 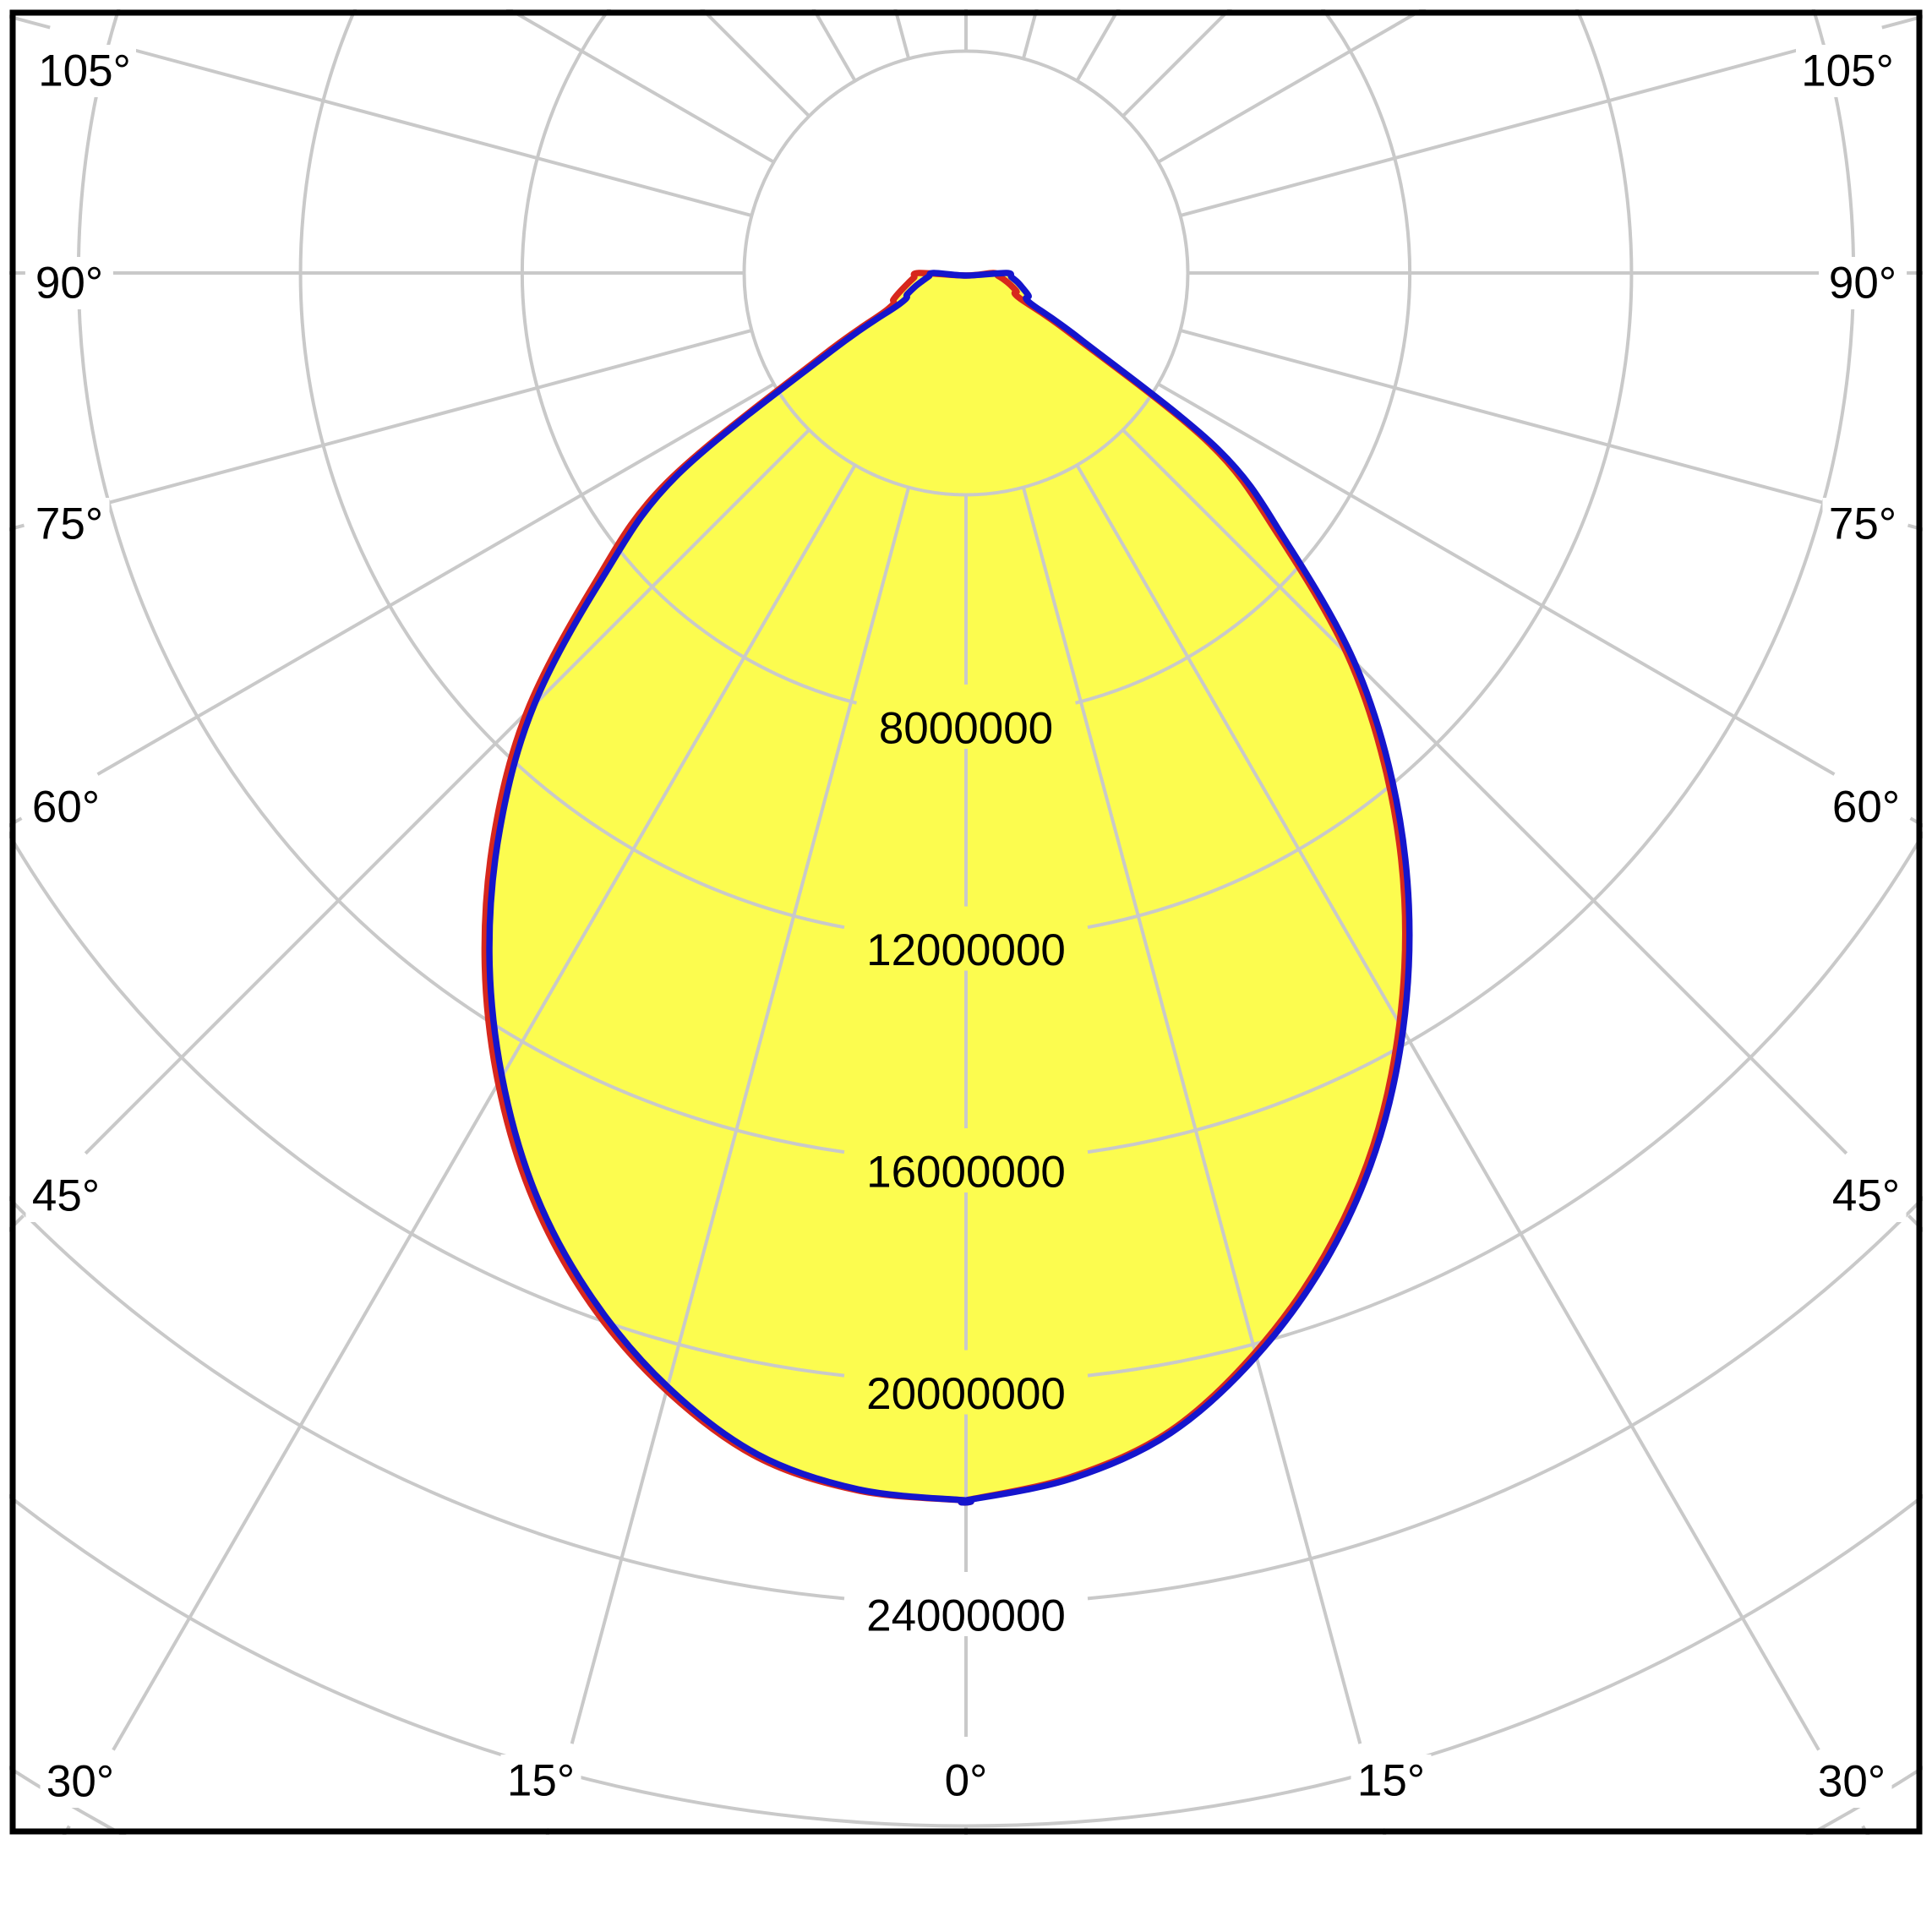 I want to click on radial-value-label: 20000000, so click(x=966, y=1394).